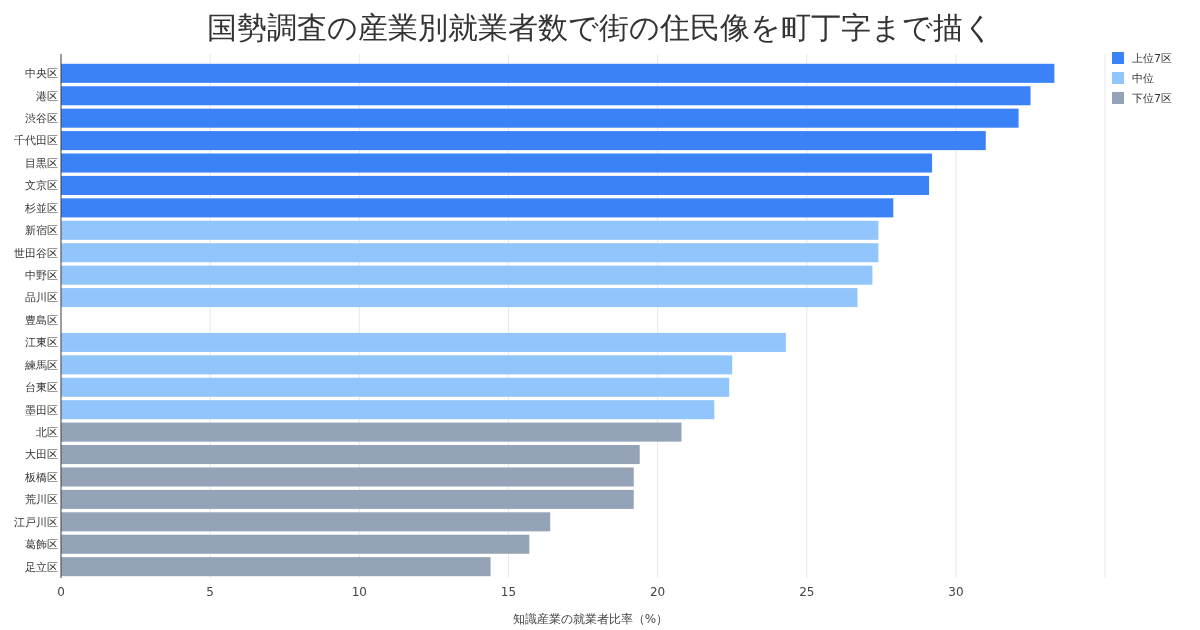  Describe the element at coordinates (41, 477) in the screenshot. I see `y-tick-label: 板橋区` at that location.